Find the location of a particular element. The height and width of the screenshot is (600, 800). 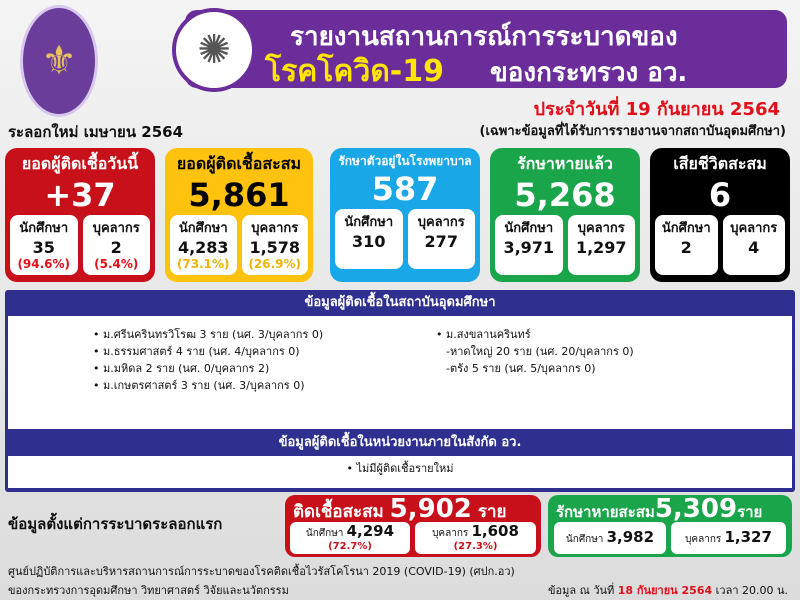

institution-item: • ม.มหิดล 2 ราย (นศ. 0/บุคลากร 2) is located at coordinates (181, 368).